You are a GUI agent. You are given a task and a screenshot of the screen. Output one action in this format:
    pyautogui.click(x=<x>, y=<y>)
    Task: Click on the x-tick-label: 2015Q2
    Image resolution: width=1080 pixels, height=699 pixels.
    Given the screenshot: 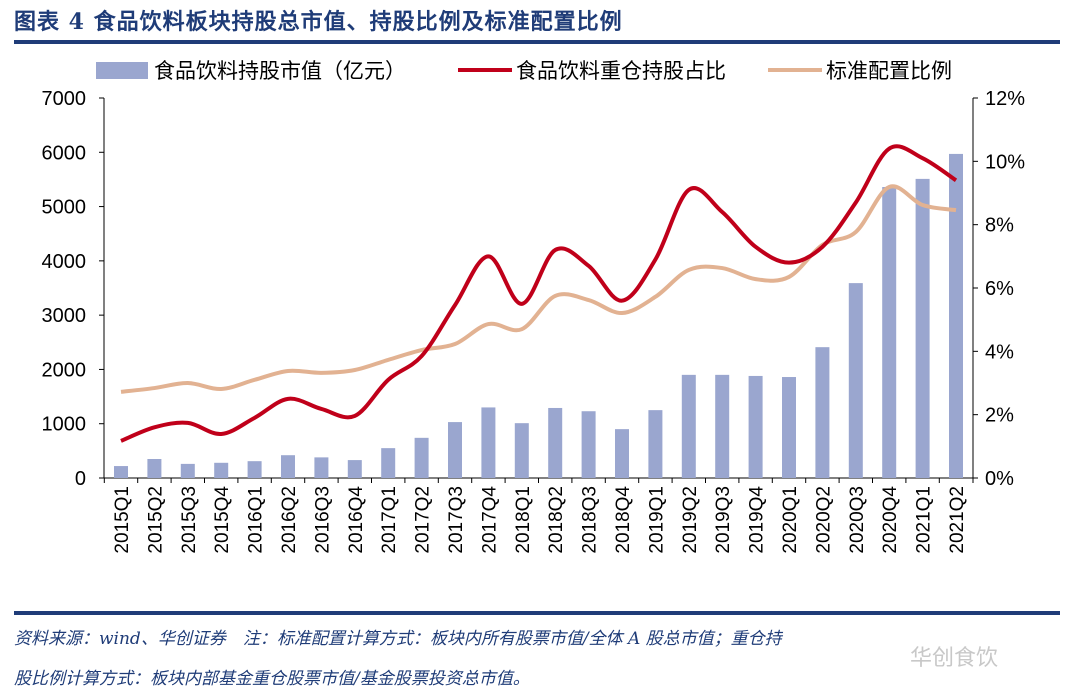 What is the action you would take?
    pyautogui.click(x=155, y=520)
    